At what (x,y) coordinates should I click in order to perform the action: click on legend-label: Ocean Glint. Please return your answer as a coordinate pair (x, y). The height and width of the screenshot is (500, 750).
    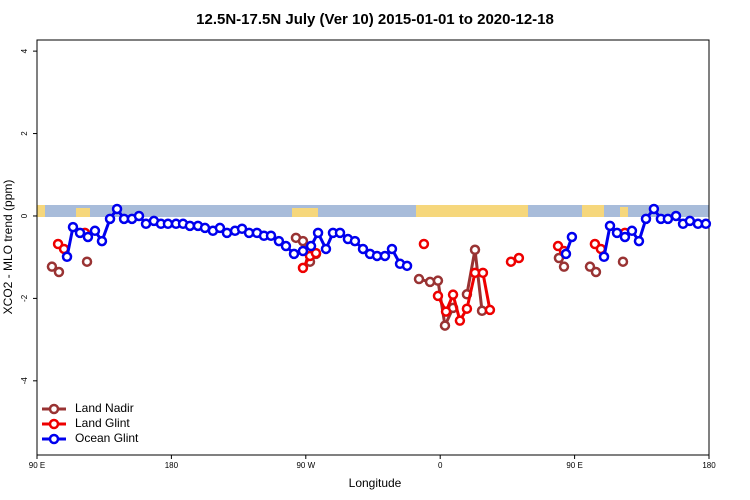
    Looking at the image, I should click on (107, 438).